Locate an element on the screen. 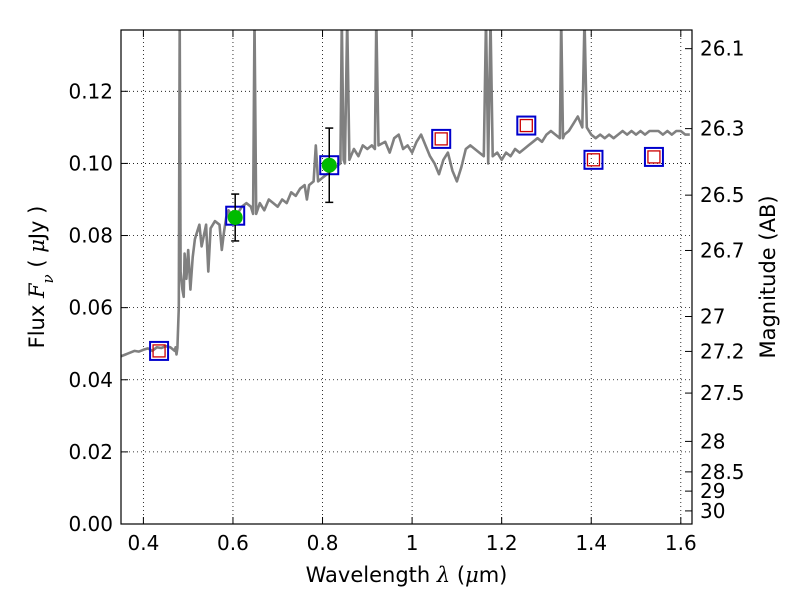 The image size is (800, 600). y2-tick-label: 27.5 is located at coordinates (722, 393).